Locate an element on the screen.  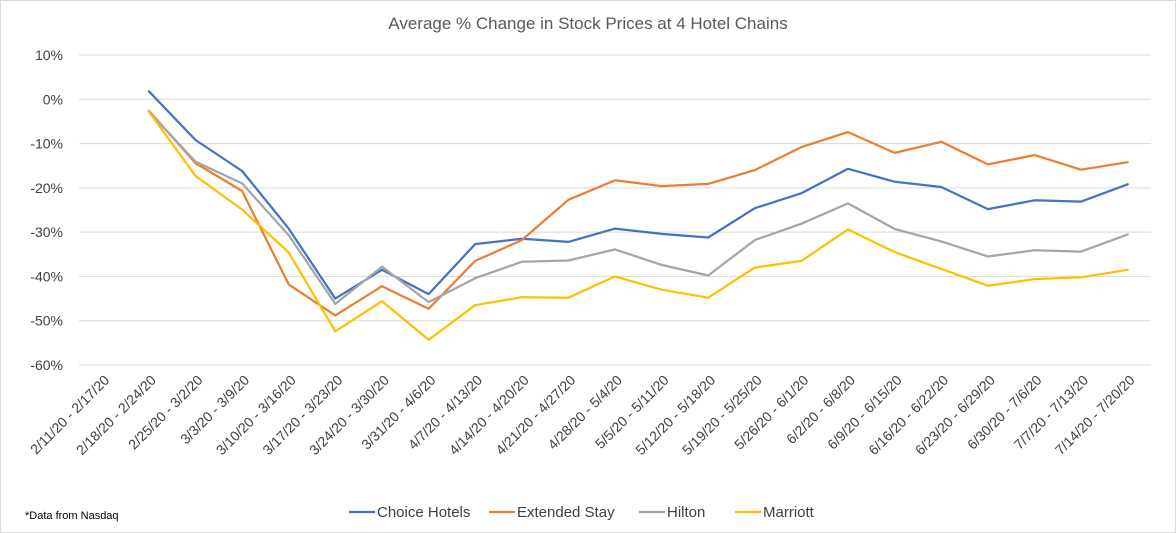
legend: Choice Hotels Extended Stay Hilton Marriott is located at coordinates (582, 512).